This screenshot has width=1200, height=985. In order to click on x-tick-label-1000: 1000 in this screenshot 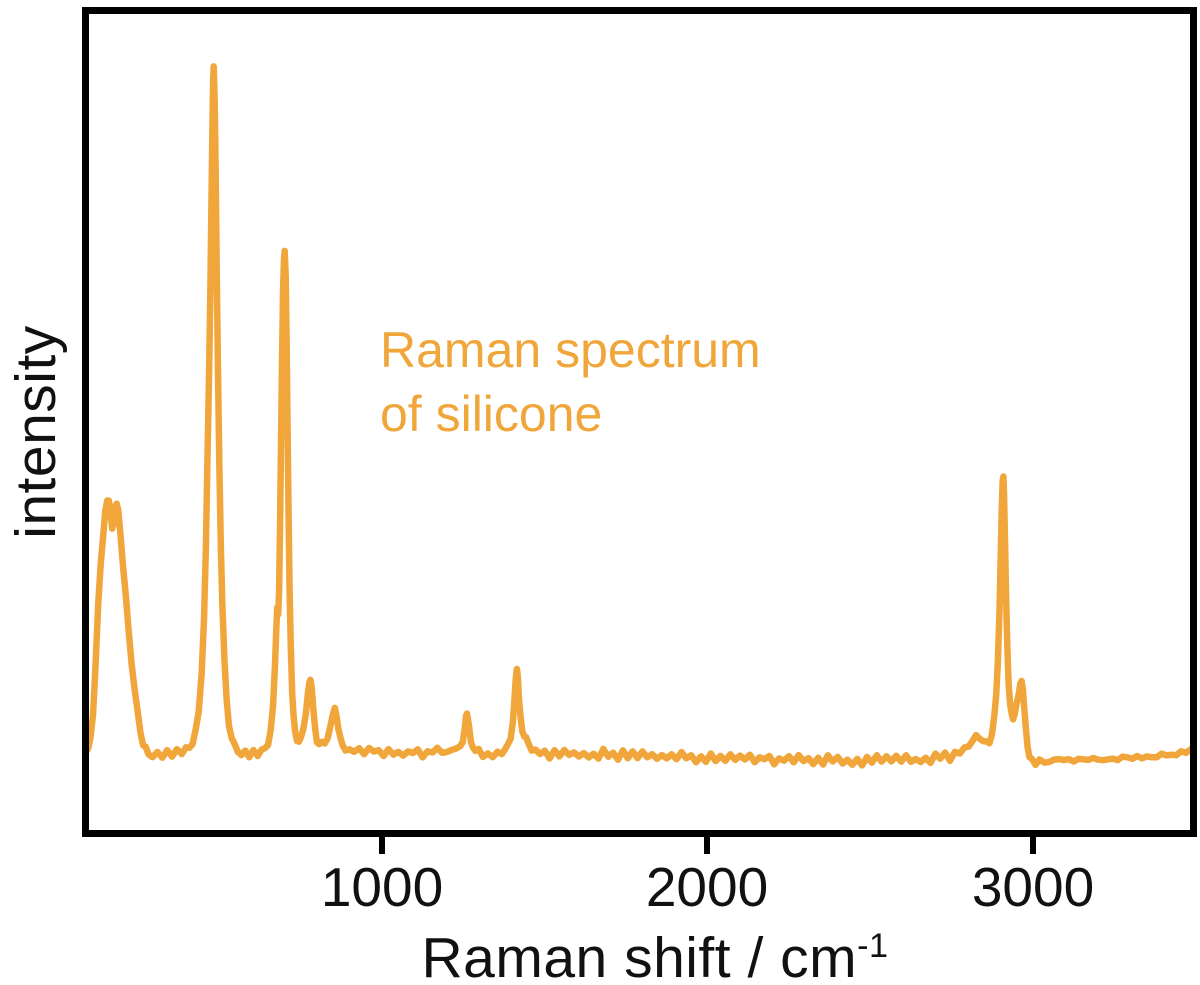, I will do `click(382, 887)`.